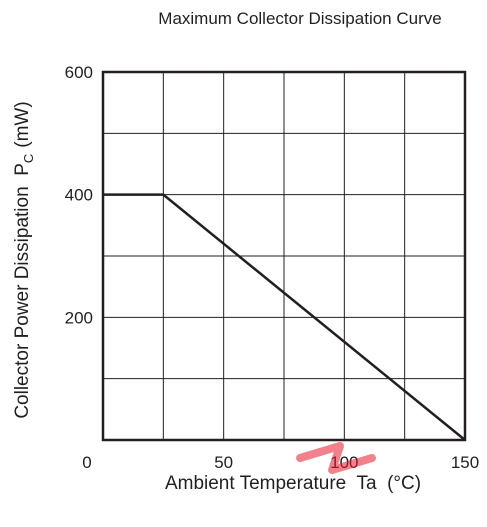 Image resolution: width=487 pixels, height=527 pixels. I want to click on x-tick-labels: 0 50 100 150, so click(280, 462).